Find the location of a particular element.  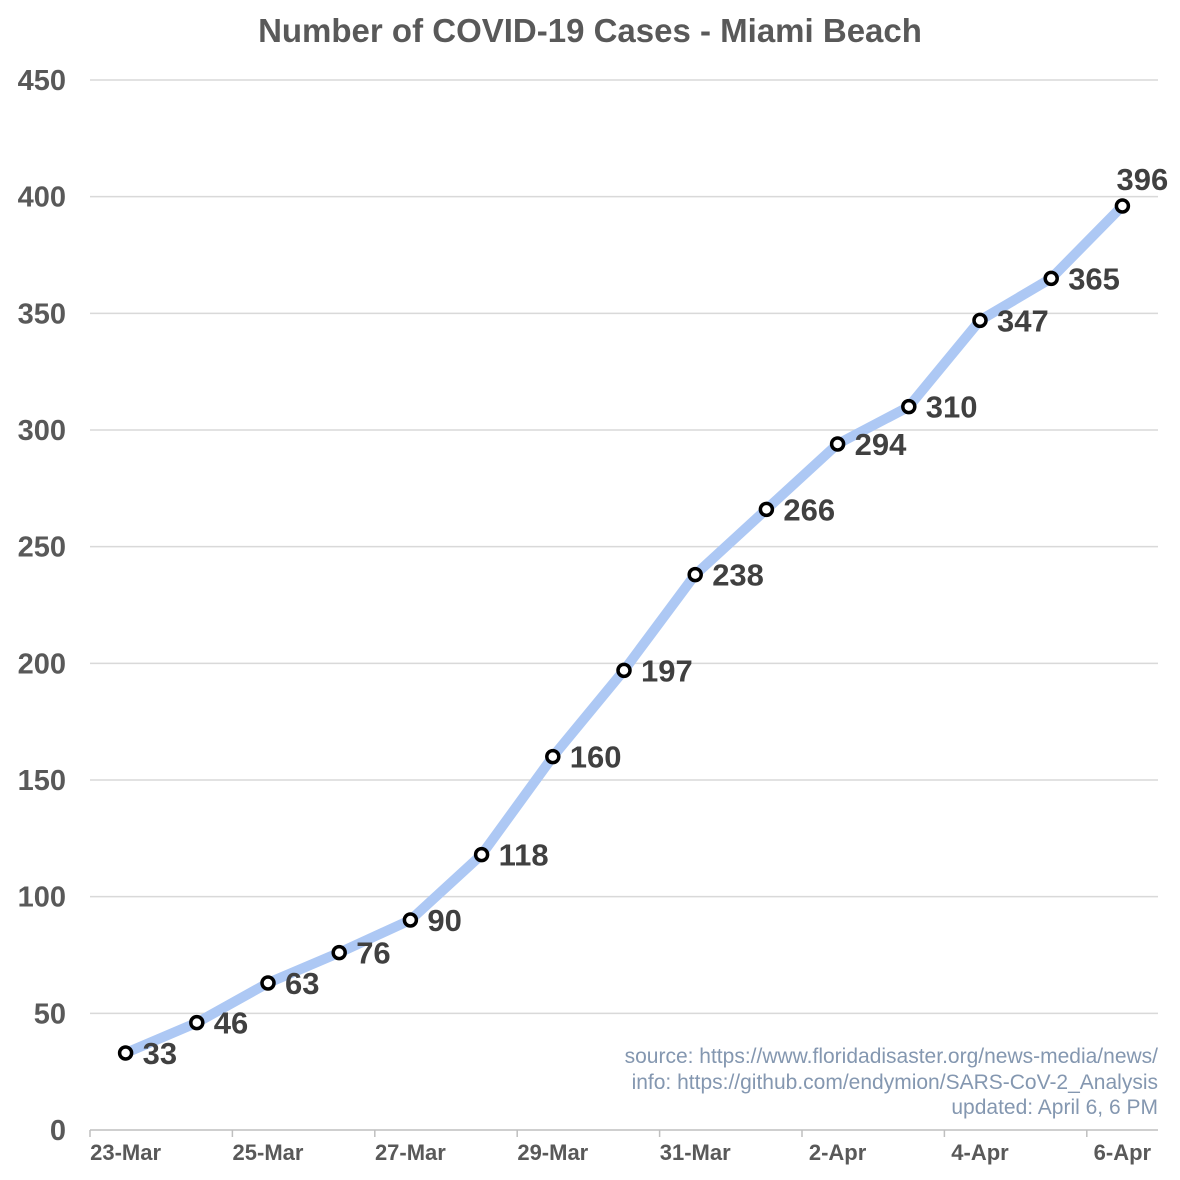

y-tick-label: 200 is located at coordinates (42, 664).